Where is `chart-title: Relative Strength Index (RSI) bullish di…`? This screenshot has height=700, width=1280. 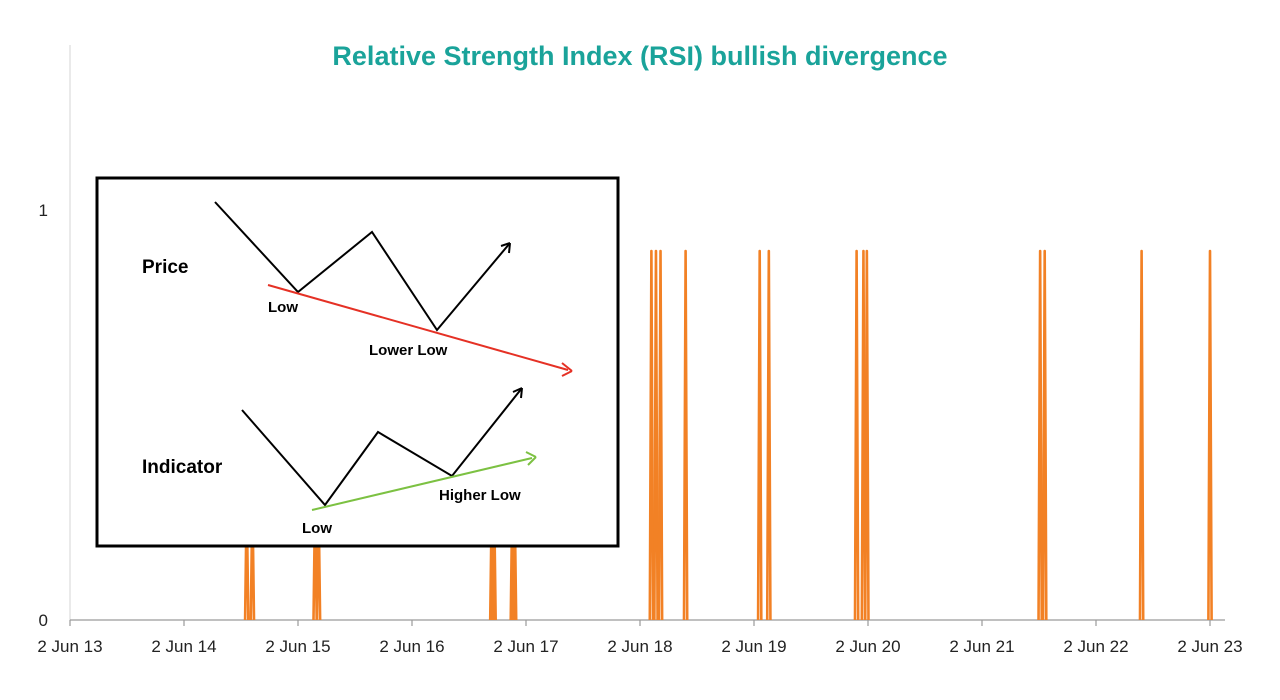 chart-title: Relative Strength Index (RSI) bullish di… is located at coordinates (639, 56).